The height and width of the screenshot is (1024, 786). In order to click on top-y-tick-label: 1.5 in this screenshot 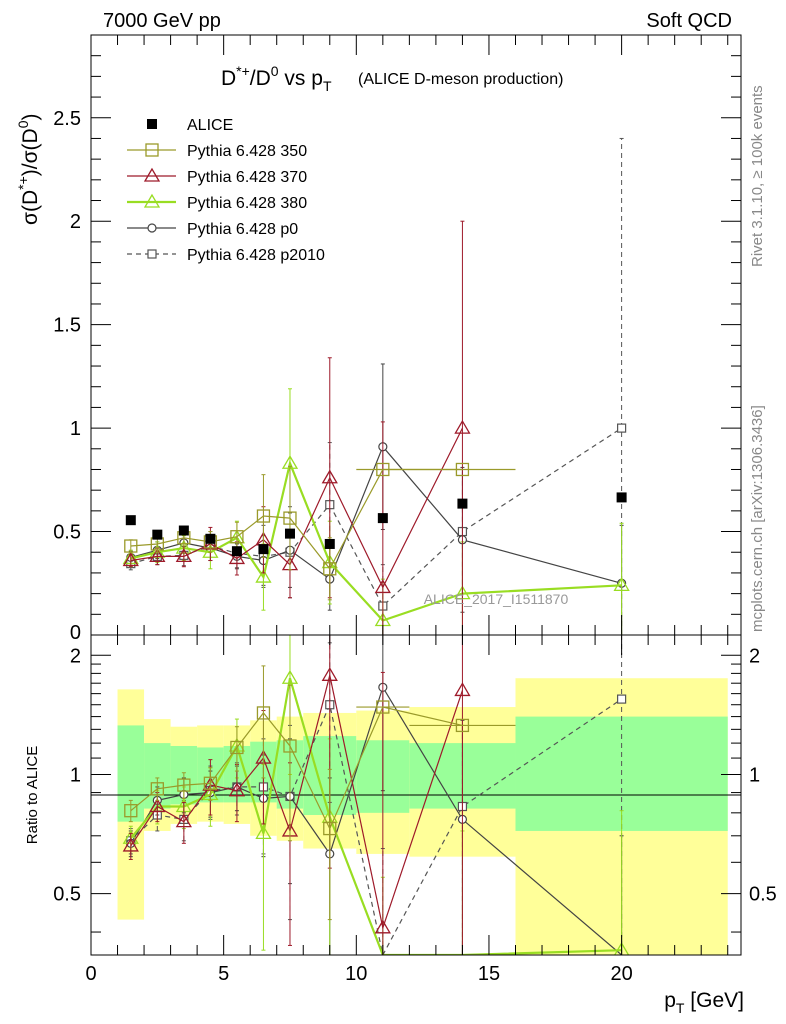, I will do `click(67, 326)`.